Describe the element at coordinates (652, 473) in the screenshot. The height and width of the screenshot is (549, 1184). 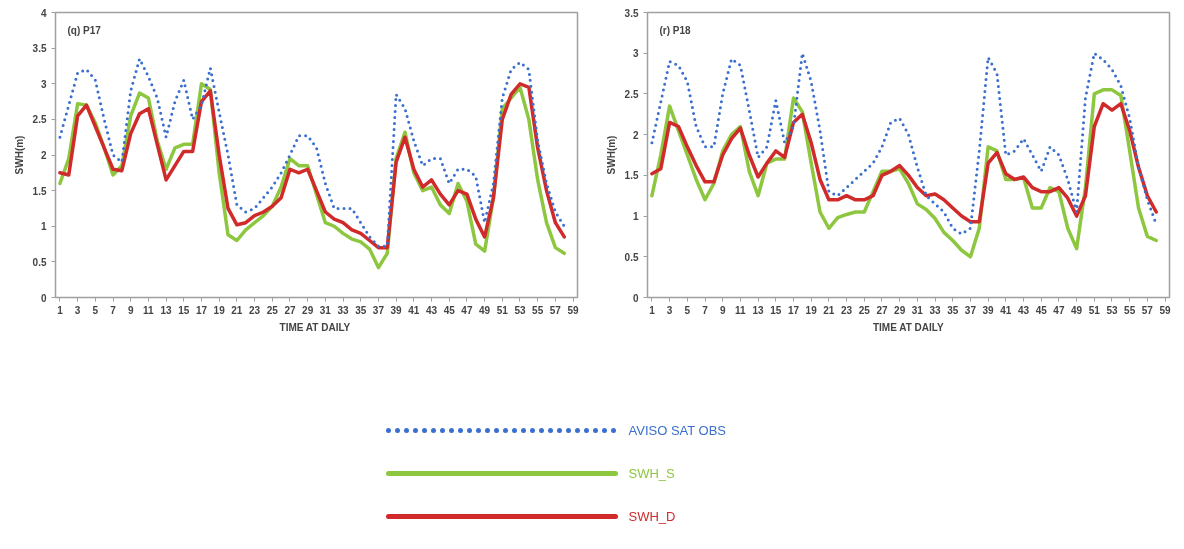
I see `text: SWH_S` at that location.